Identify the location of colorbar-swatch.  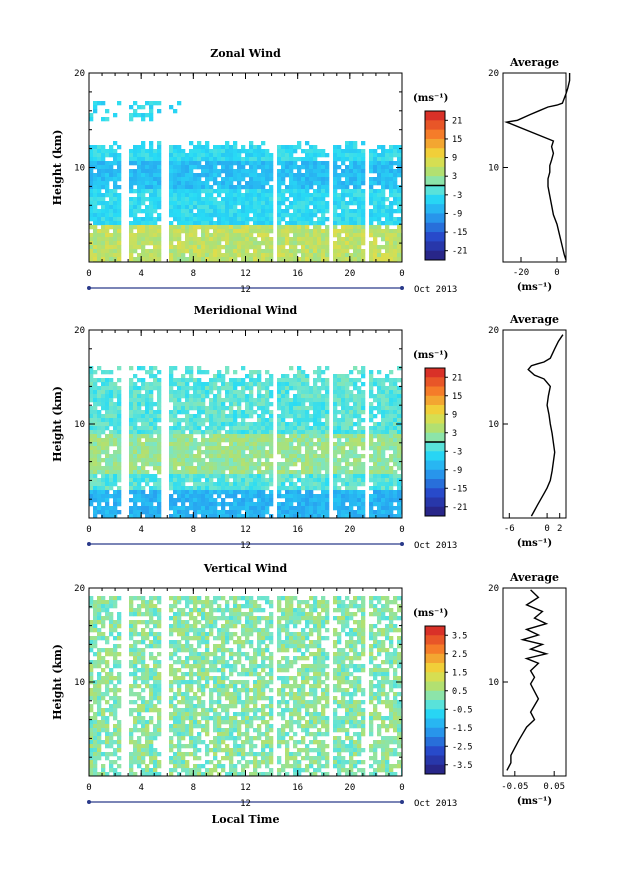
(435, 474).